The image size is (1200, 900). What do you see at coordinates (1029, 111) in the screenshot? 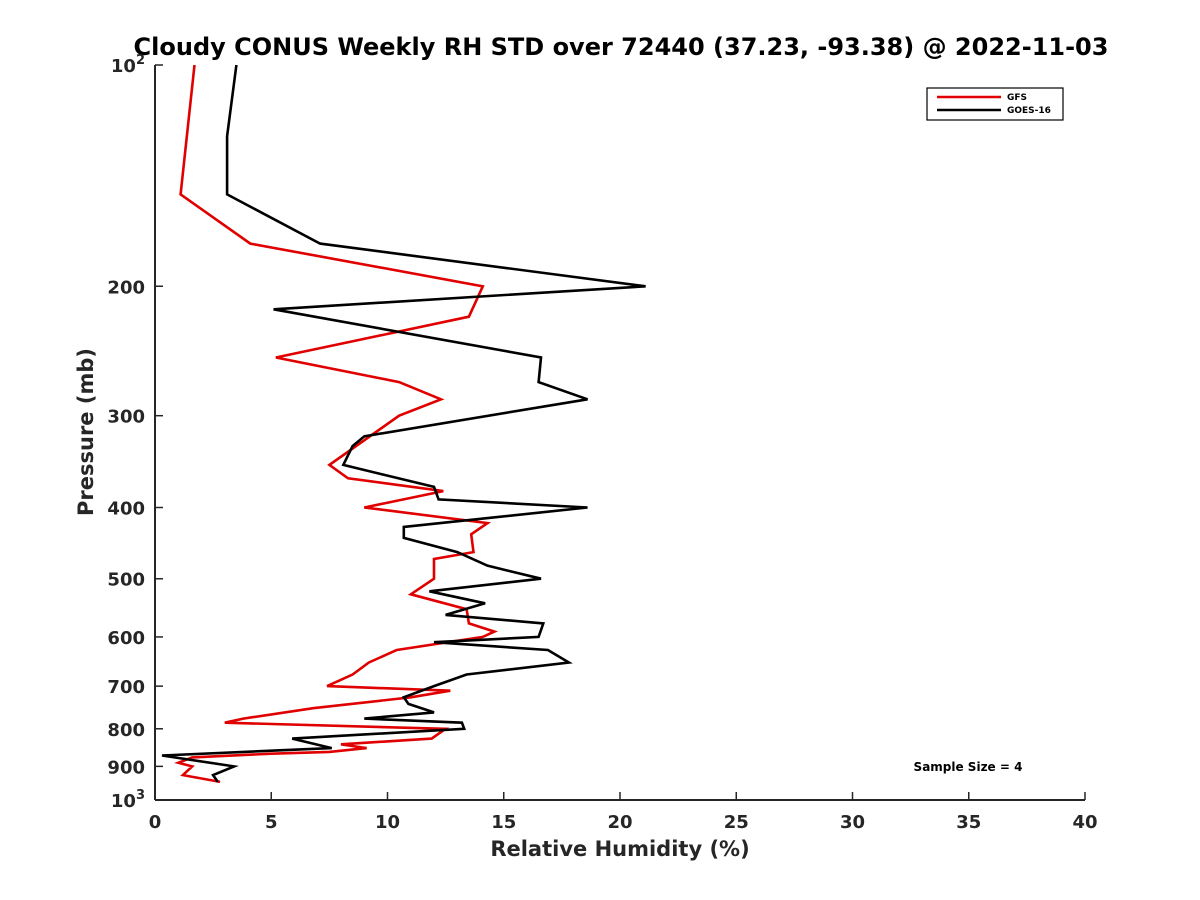
I see `legend-label-goes16: GOES-16` at bounding box center [1029, 111].